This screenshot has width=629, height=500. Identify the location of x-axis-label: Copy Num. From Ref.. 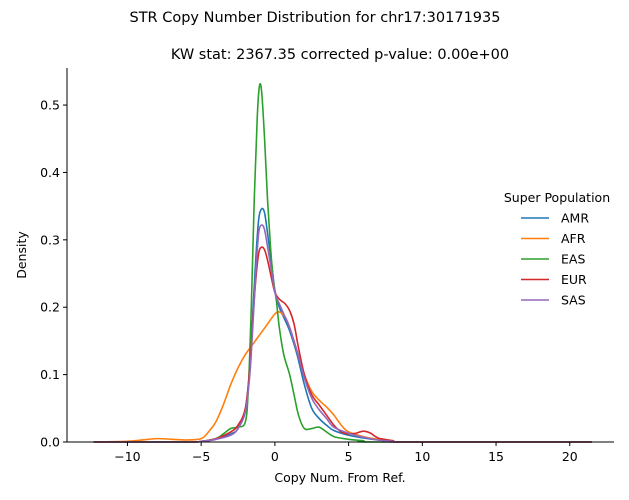
(339, 477).